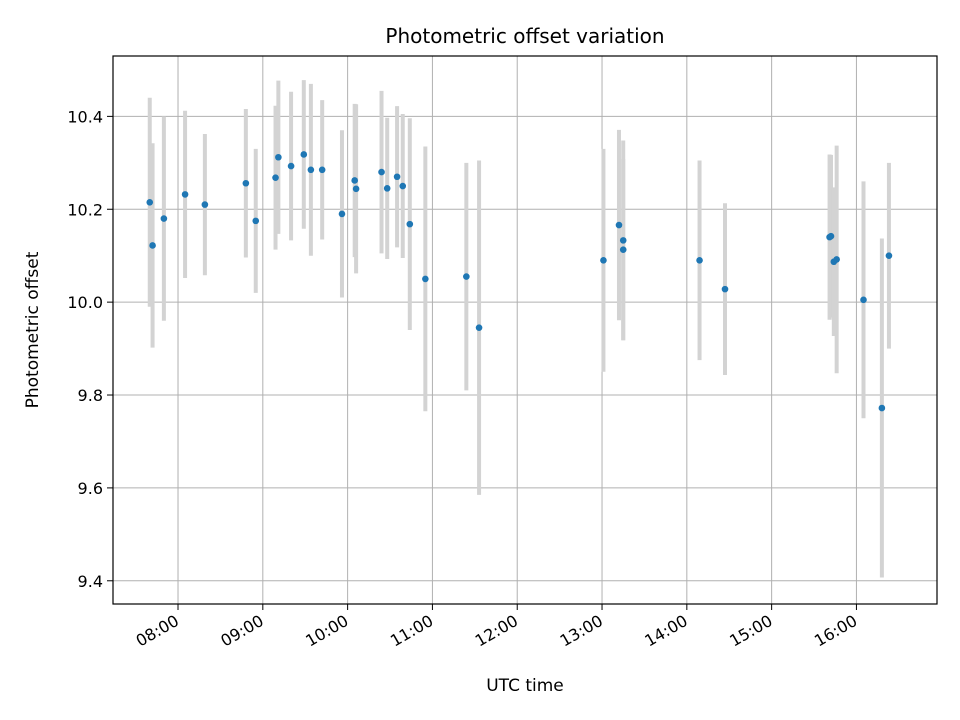 The image size is (960, 720). What do you see at coordinates (85, 116) in the screenshot?
I see `y-tick-label: 10.4` at bounding box center [85, 116].